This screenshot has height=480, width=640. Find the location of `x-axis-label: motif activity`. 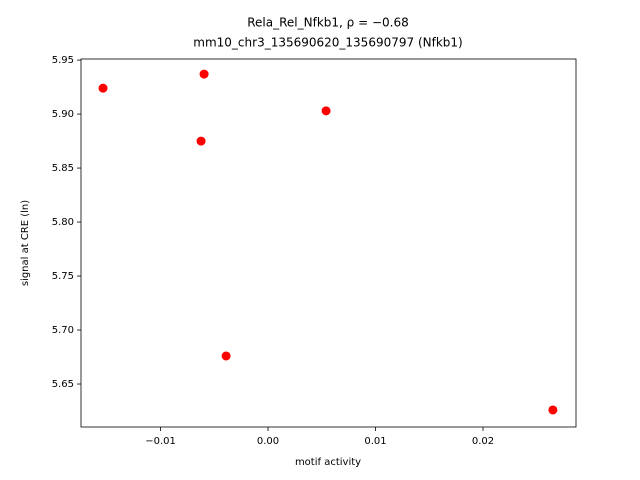

x-axis-label: motif activity is located at coordinates (328, 462).